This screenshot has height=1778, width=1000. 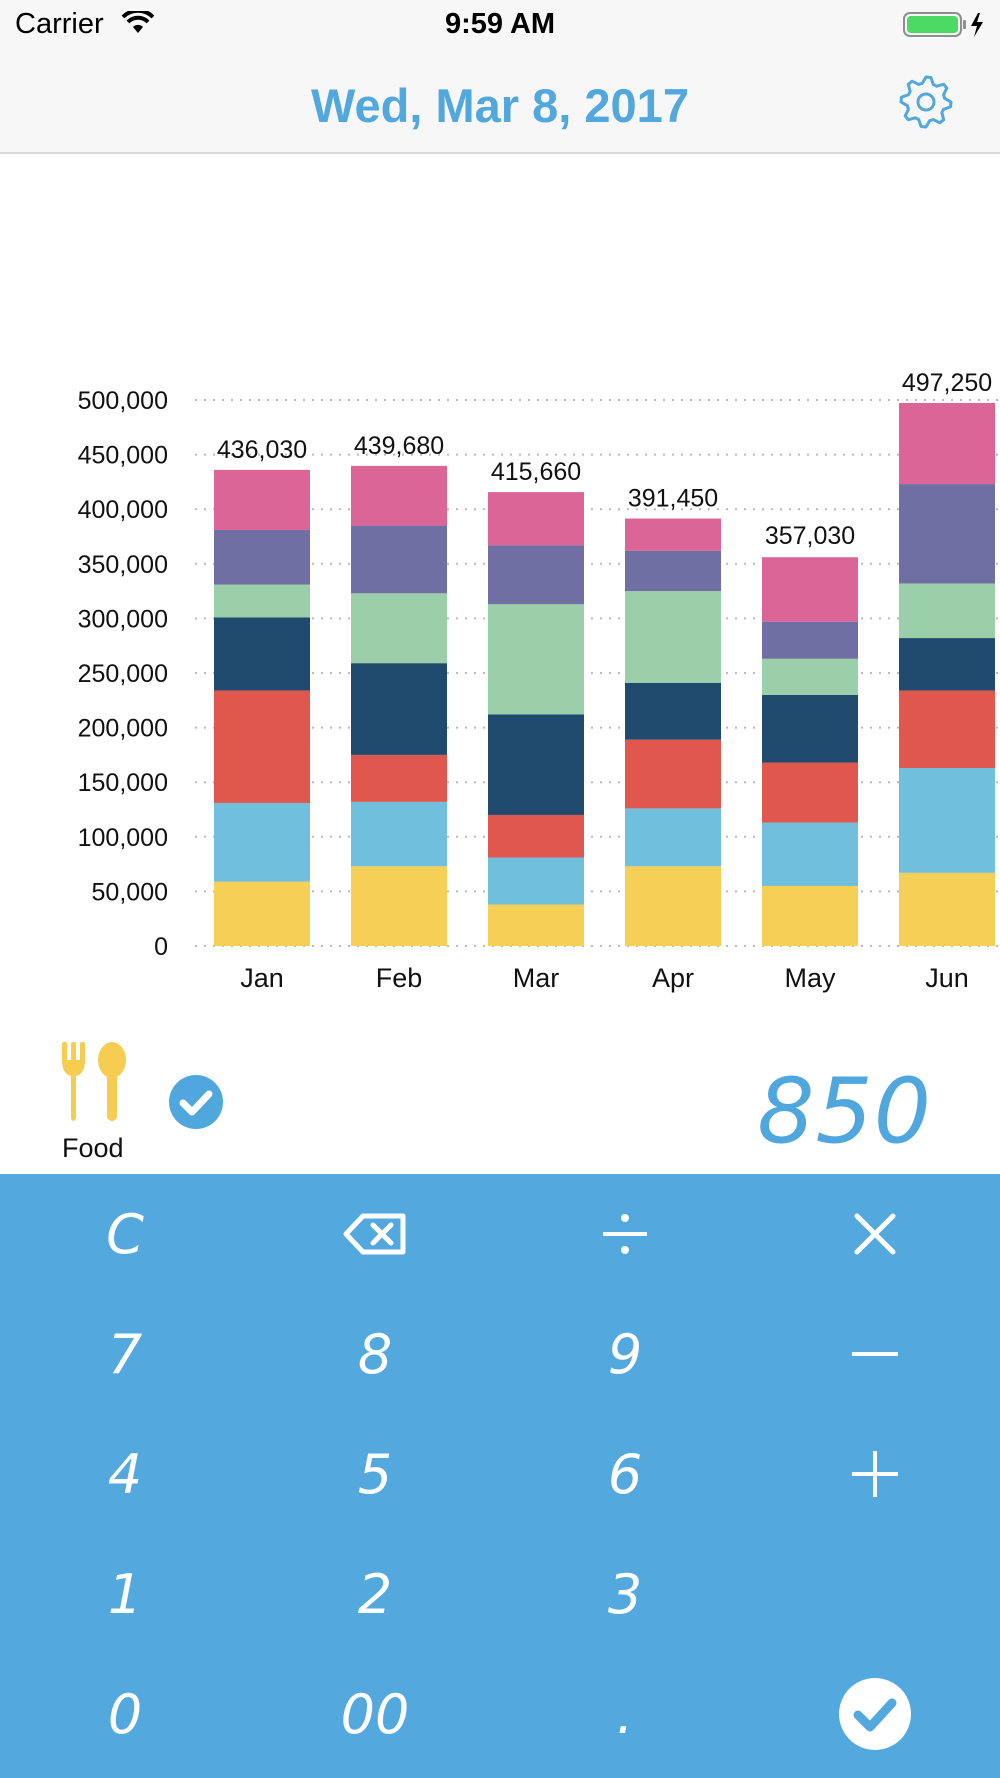 What do you see at coordinates (810, 751) in the screenshot?
I see `bar-may` at bounding box center [810, 751].